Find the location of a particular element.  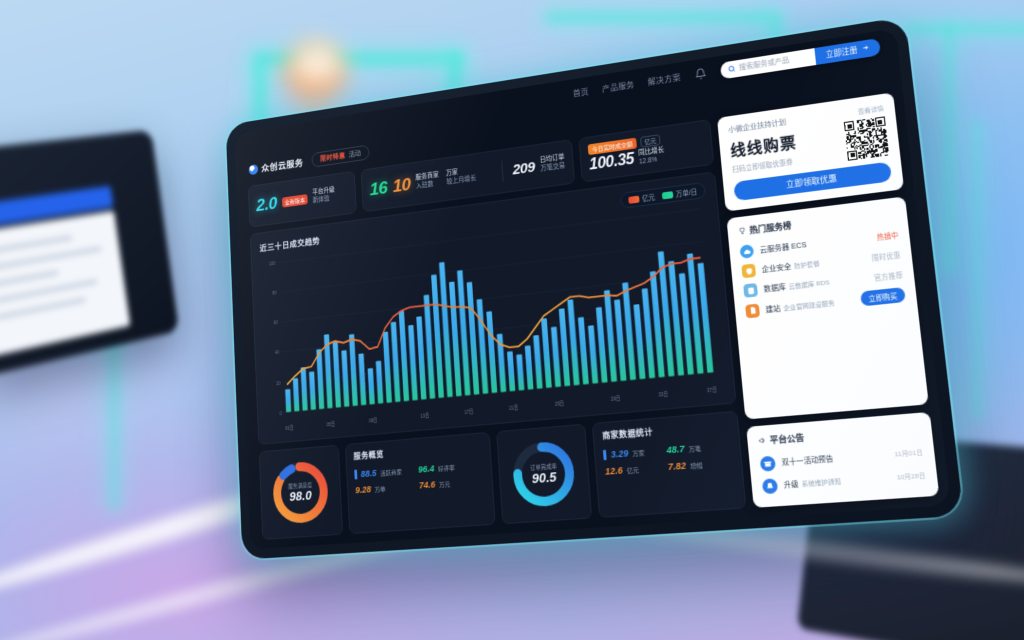

completion-donut-card: 订单完成率 90.5 is located at coordinates (544, 474).